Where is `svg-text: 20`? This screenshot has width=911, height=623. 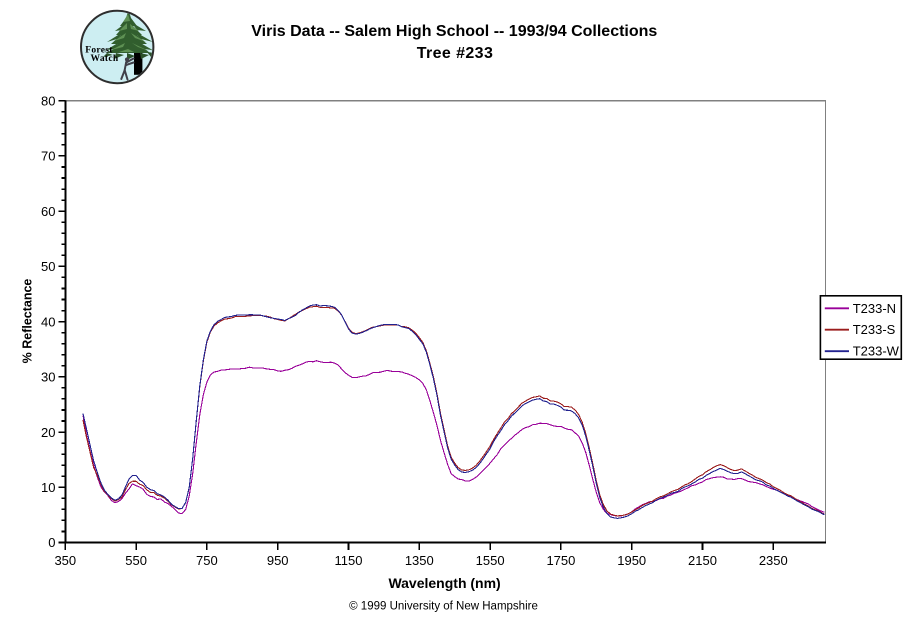 svg-text: 20 is located at coordinates (48, 432).